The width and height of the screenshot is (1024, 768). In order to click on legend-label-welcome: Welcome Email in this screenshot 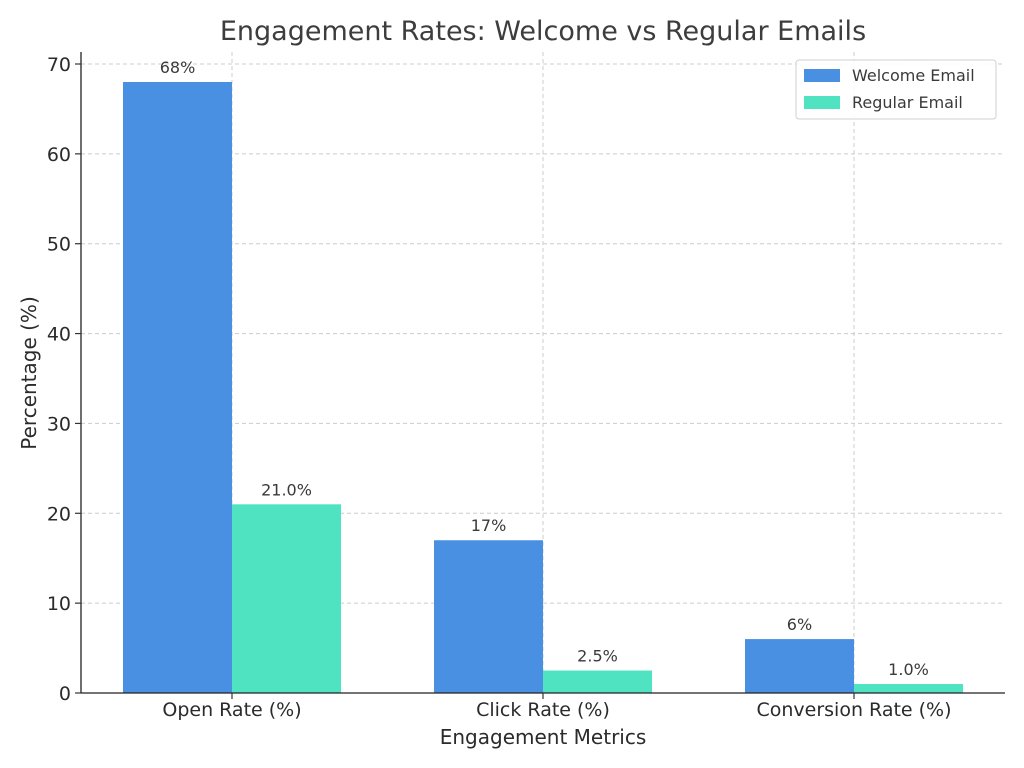, I will do `click(913, 75)`.